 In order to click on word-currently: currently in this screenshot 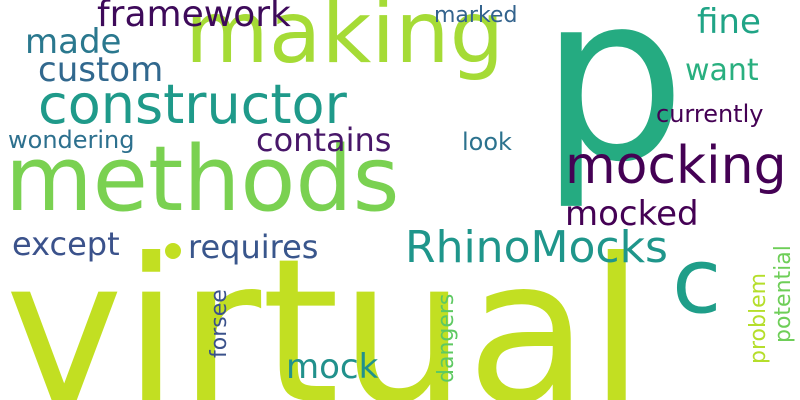, I will do `click(710, 114)`.